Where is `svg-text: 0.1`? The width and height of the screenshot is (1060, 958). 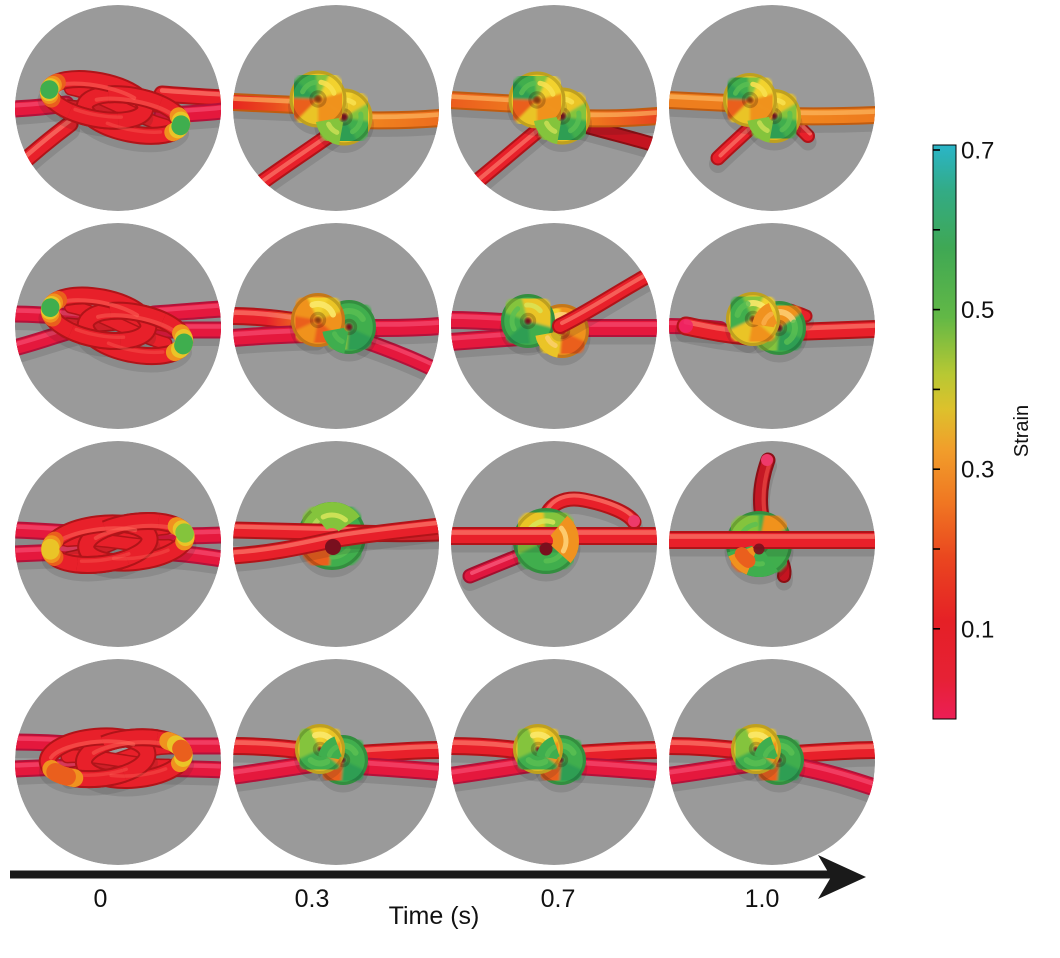
svg-text: 0.1 is located at coordinates (977, 629).